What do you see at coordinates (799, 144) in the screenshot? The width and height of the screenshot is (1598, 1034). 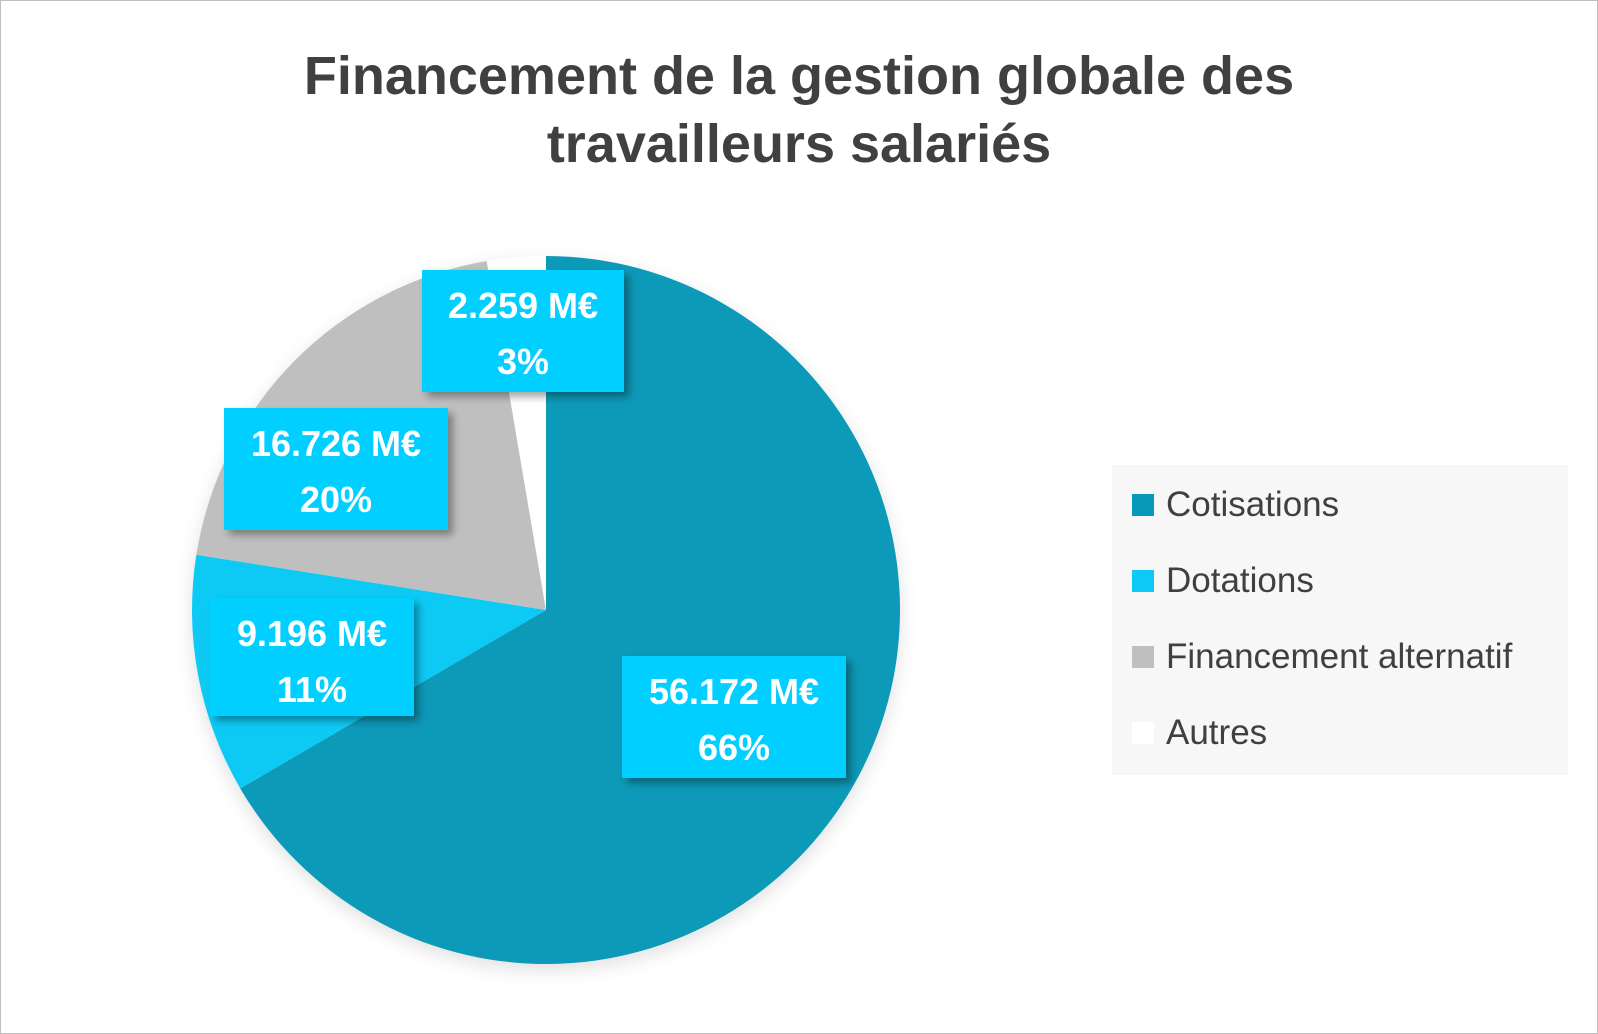 I see `chart-title-line-2: travailleurs salariés` at bounding box center [799, 144].